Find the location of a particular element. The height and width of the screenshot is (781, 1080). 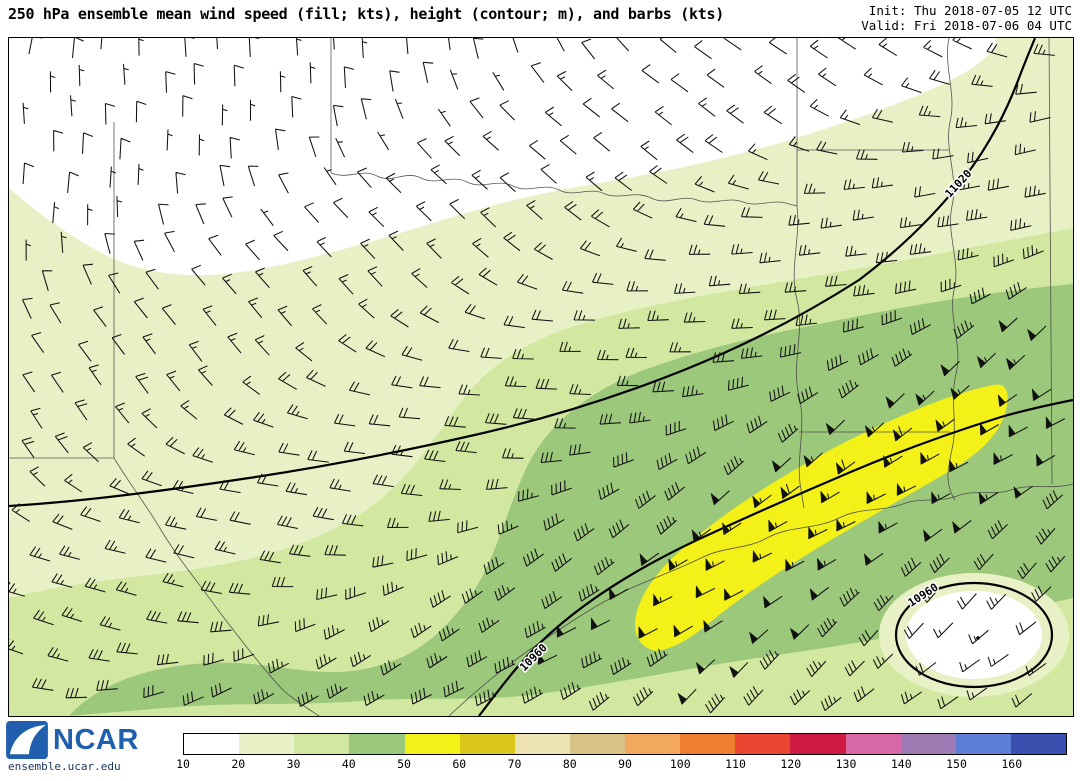

colorbar-tick-label: 130 is located at coordinates (846, 764).